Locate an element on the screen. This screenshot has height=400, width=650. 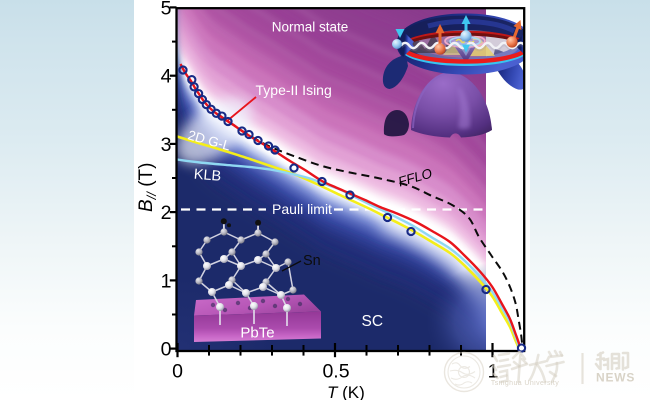
svg-text: B// (T) is located at coordinates (147, 187).